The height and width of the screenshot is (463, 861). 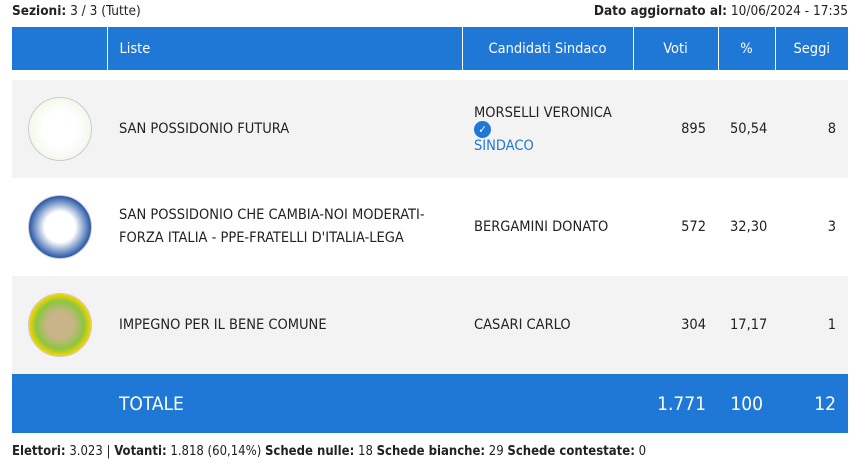 I want to click on total-row: TOTALE 1.771 100 12, so click(x=430, y=403).